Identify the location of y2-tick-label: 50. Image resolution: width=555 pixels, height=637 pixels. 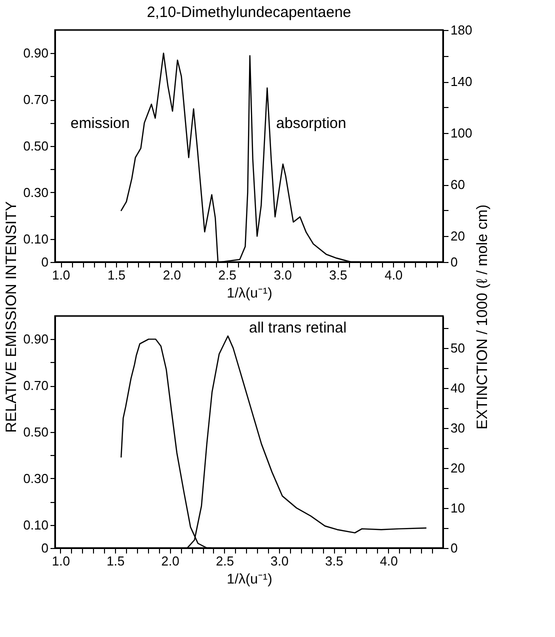
(457, 348).